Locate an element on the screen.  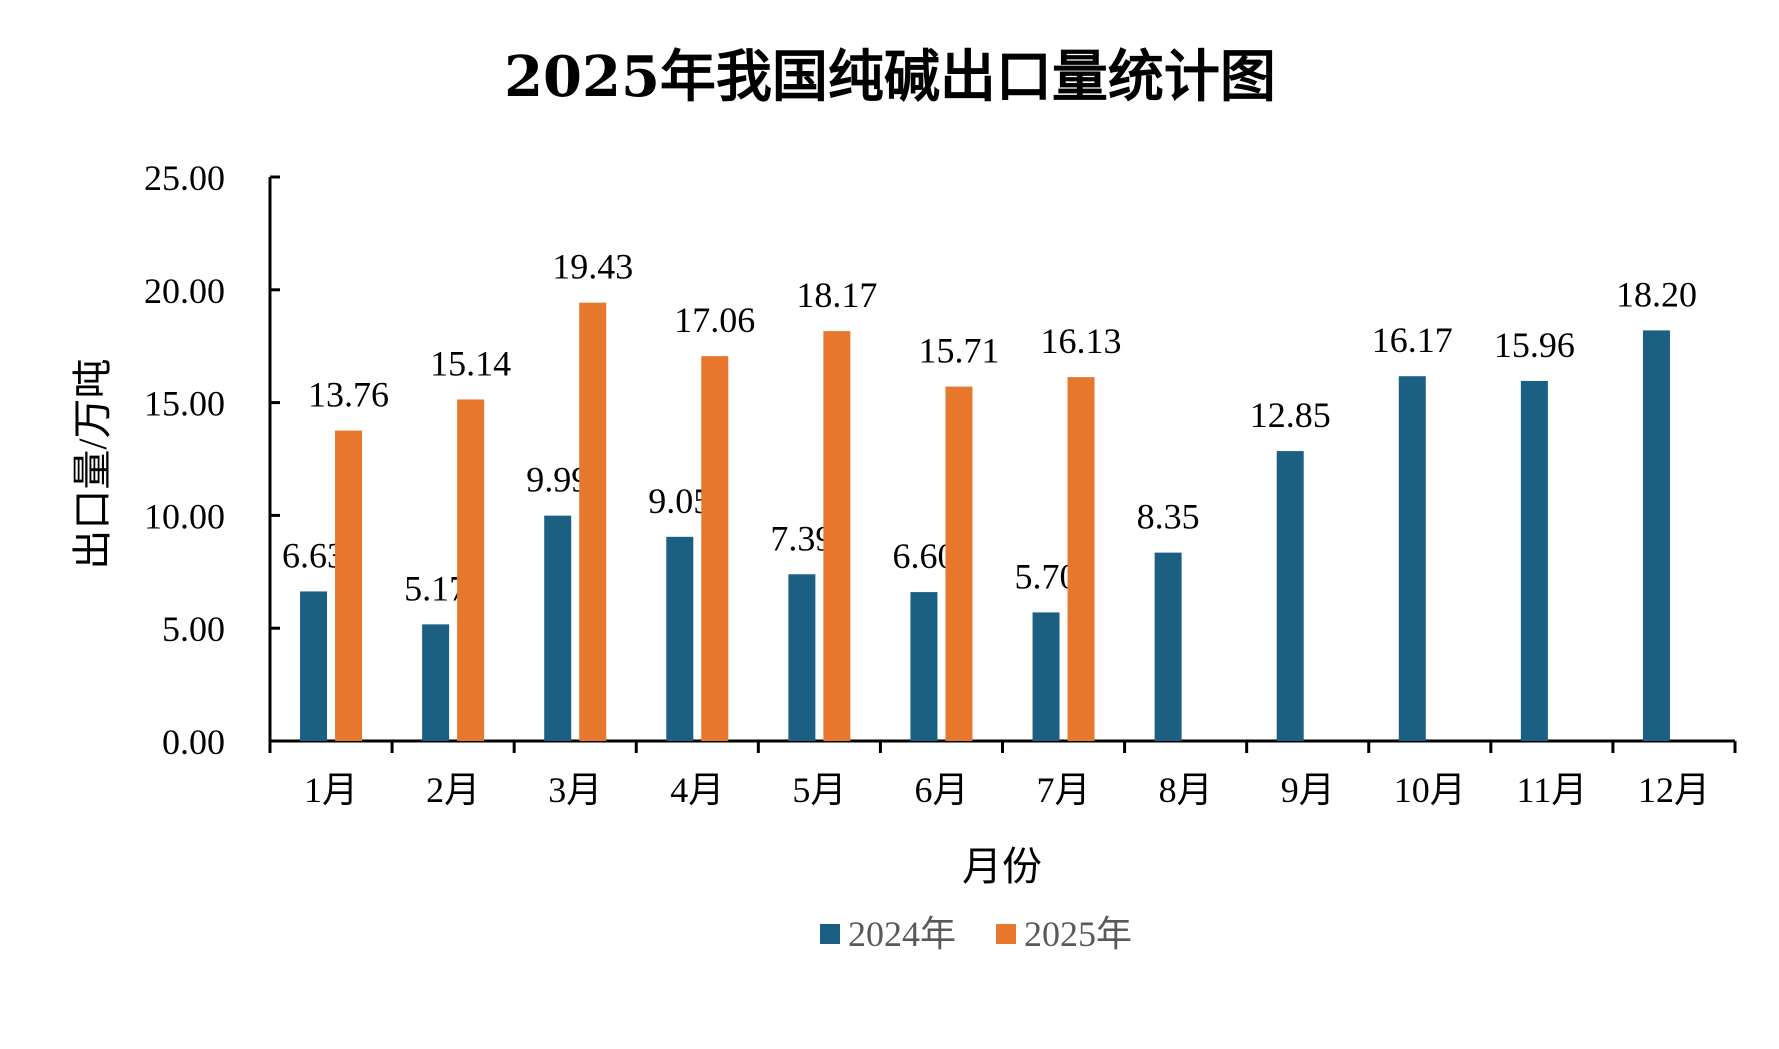
y-tick-label: 25.00 is located at coordinates (184, 178).